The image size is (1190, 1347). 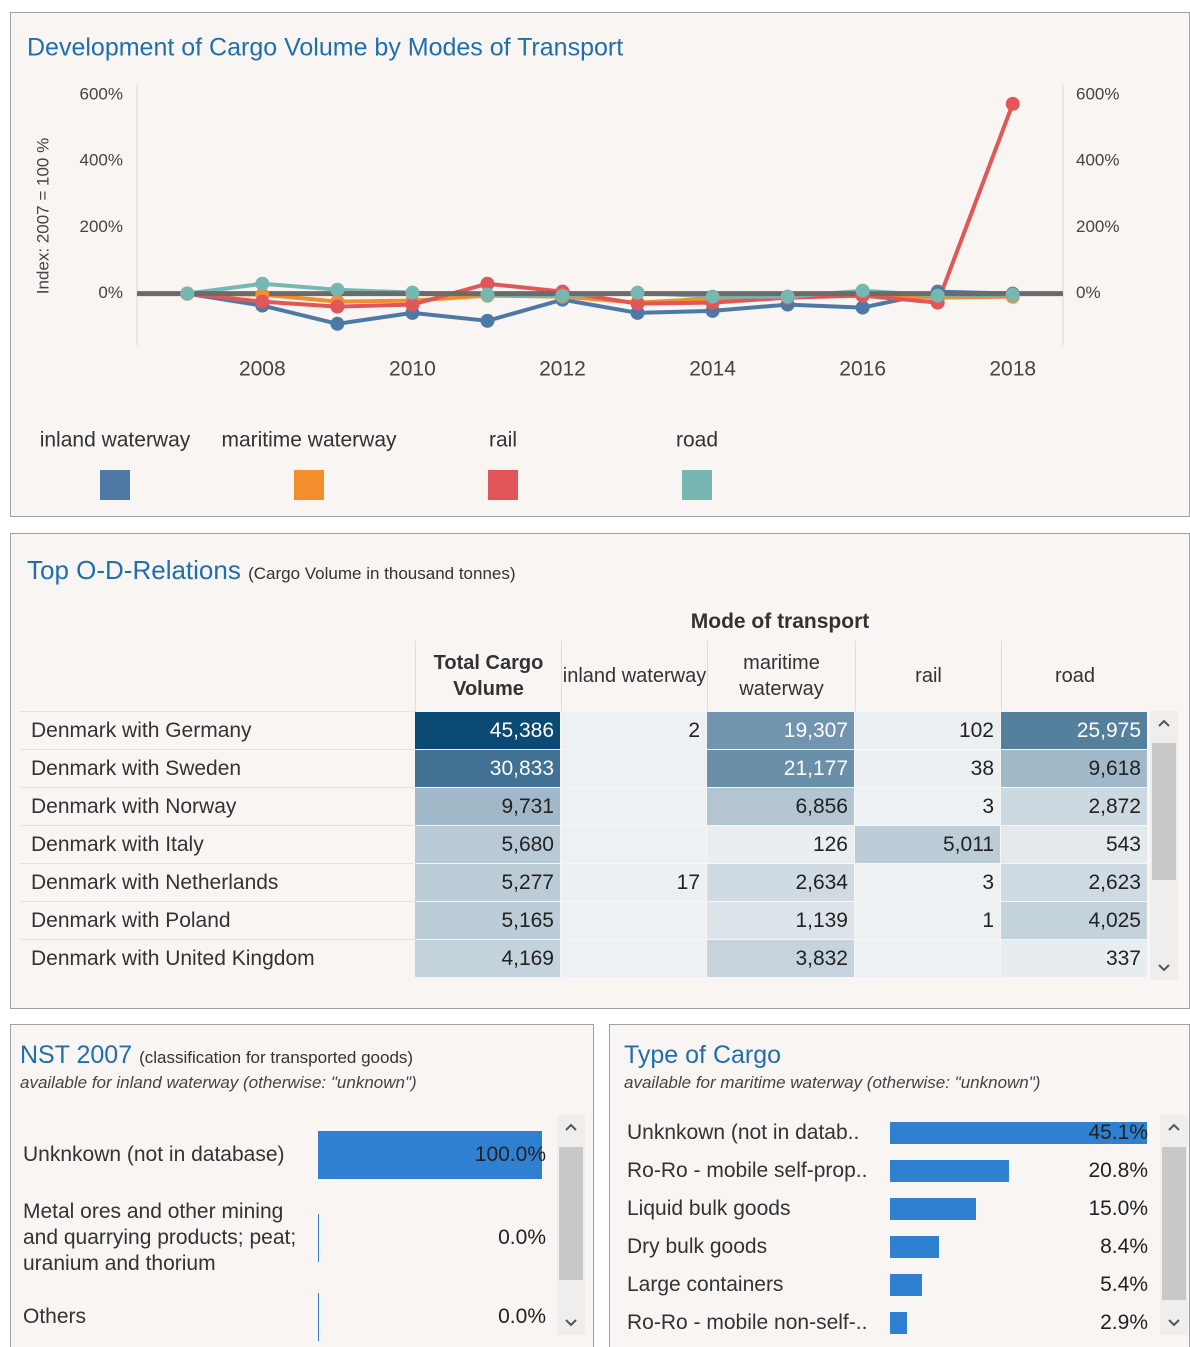 What do you see at coordinates (412, 369) in the screenshot?
I see `x-tick-label: 2010` at bounding box center [412, 369].